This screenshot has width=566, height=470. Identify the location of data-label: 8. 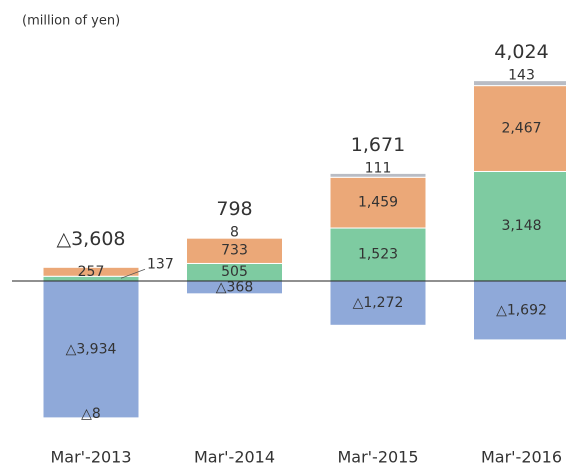
(234, 233).